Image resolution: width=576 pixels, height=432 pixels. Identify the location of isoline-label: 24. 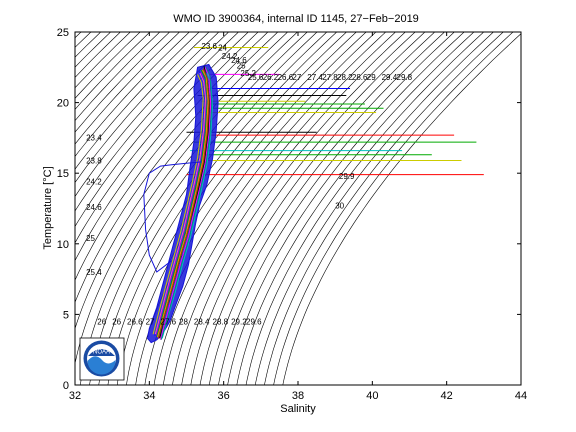
(222, 47).